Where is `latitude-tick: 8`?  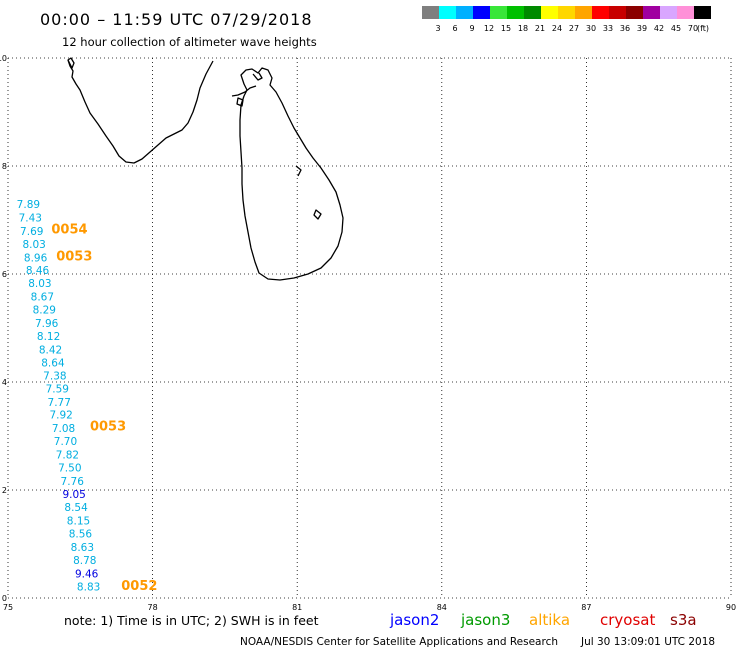
latitude-tick: 8 is located at coordinates (4, 166).